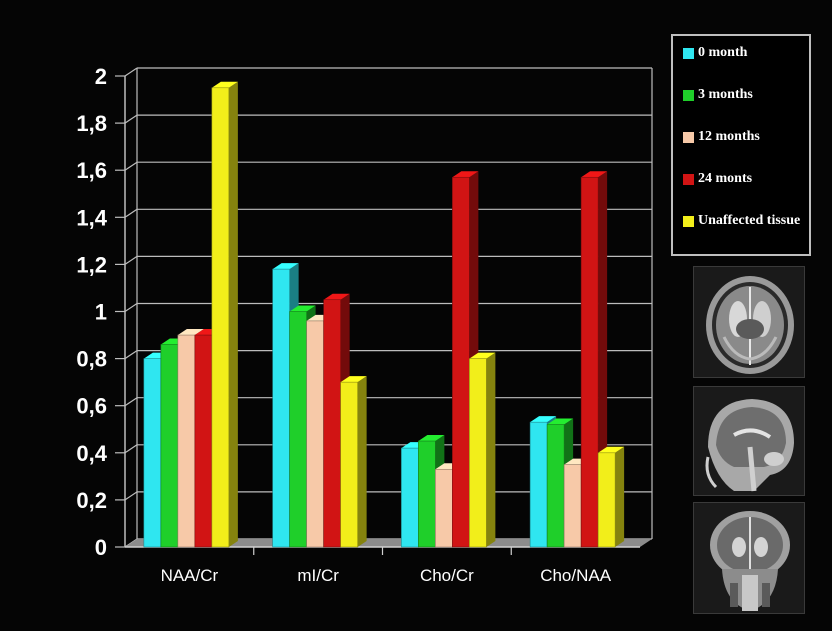 Image resolution: width=832 pixels, height=631 pixels. I want to click on y-tick-label: 0,8, so click(91, 359).